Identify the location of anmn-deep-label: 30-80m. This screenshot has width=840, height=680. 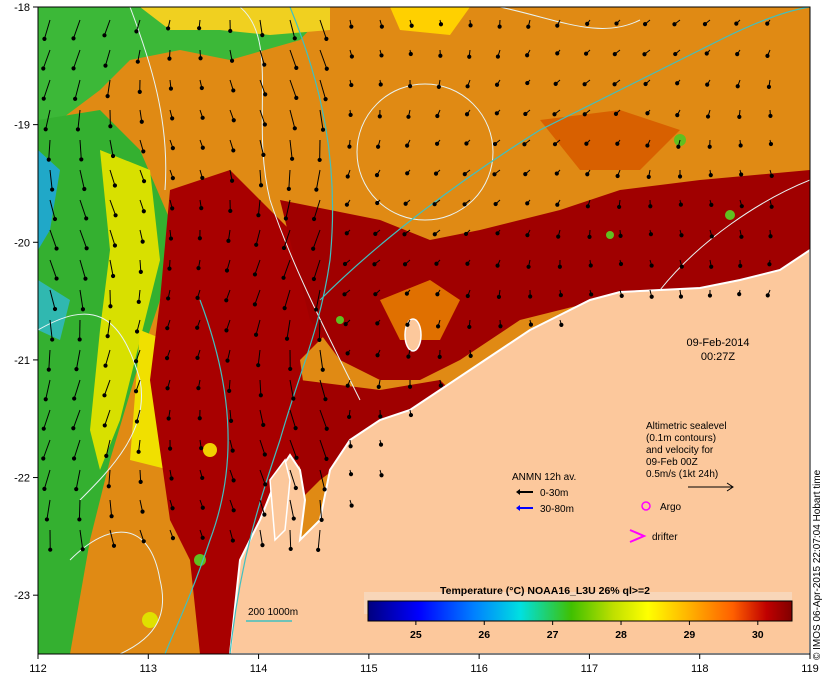
(557, 509).